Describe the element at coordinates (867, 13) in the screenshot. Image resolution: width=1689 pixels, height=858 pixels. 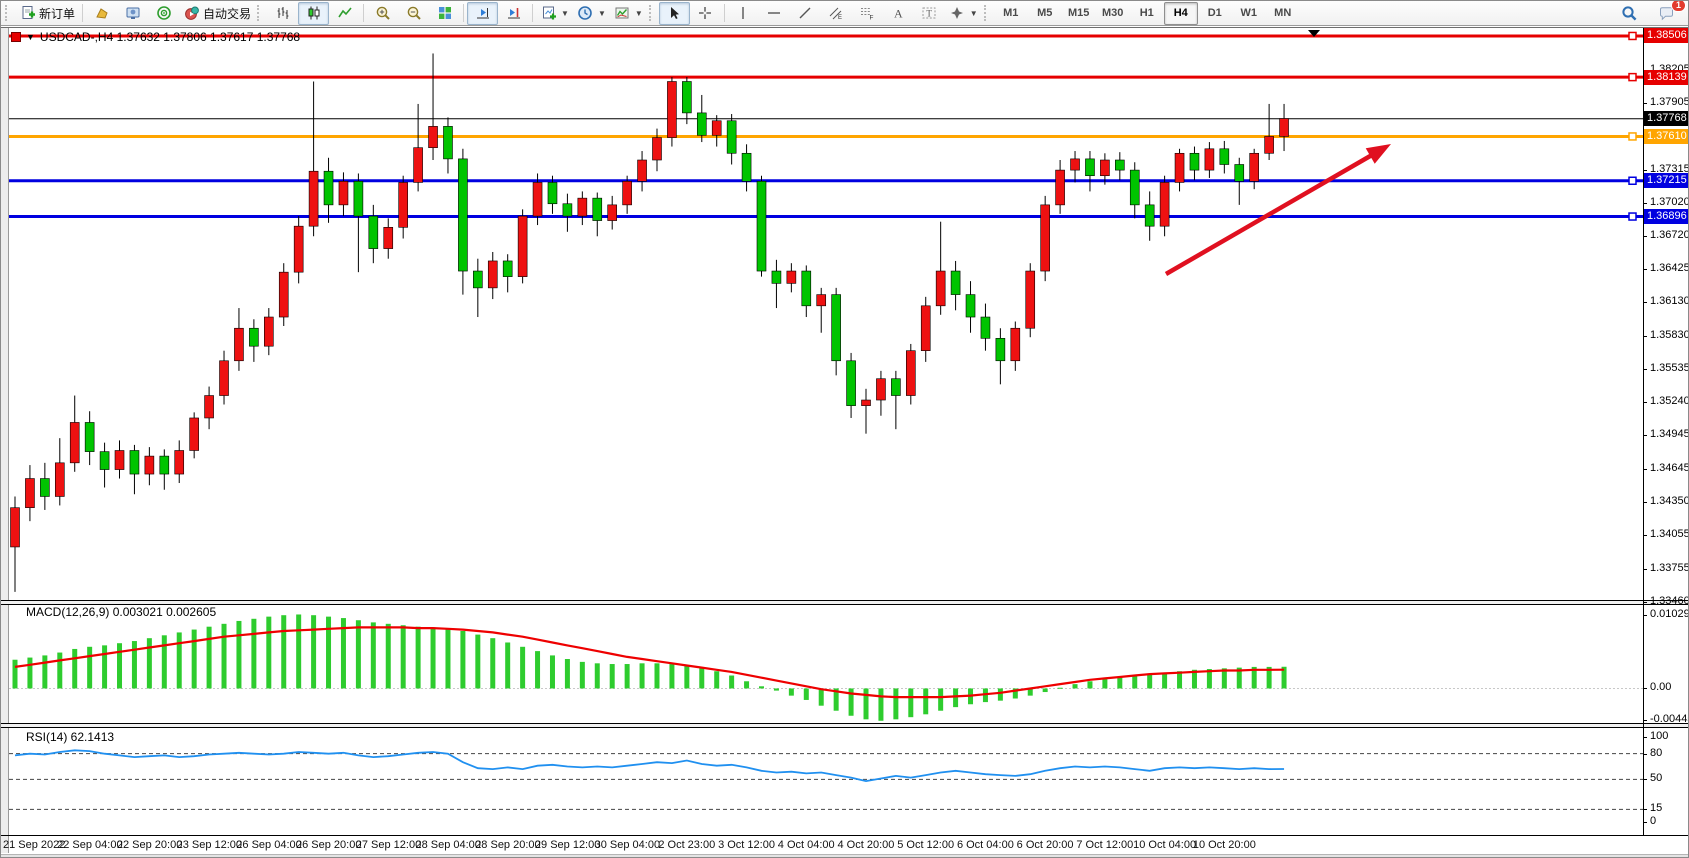
I see `fibonacci-tool: F` at that location.